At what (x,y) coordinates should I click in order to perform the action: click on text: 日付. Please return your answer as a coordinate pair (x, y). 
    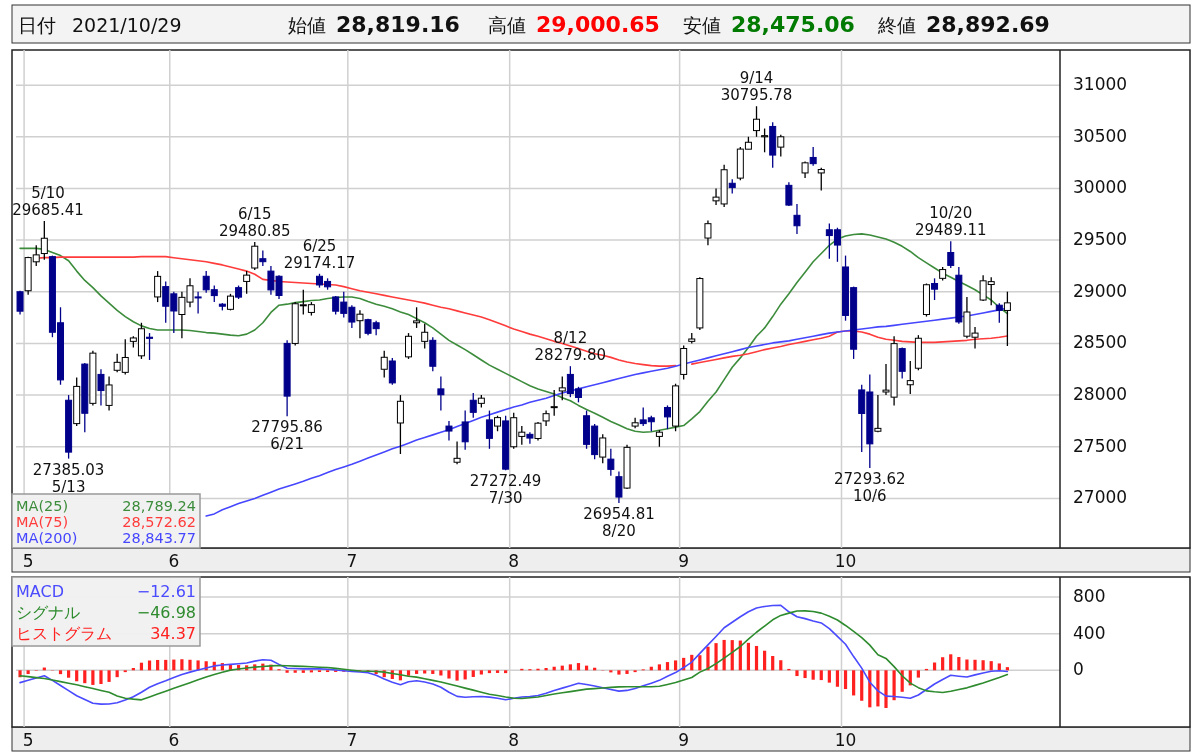
    Looking at the image, I should click on (37, 25).